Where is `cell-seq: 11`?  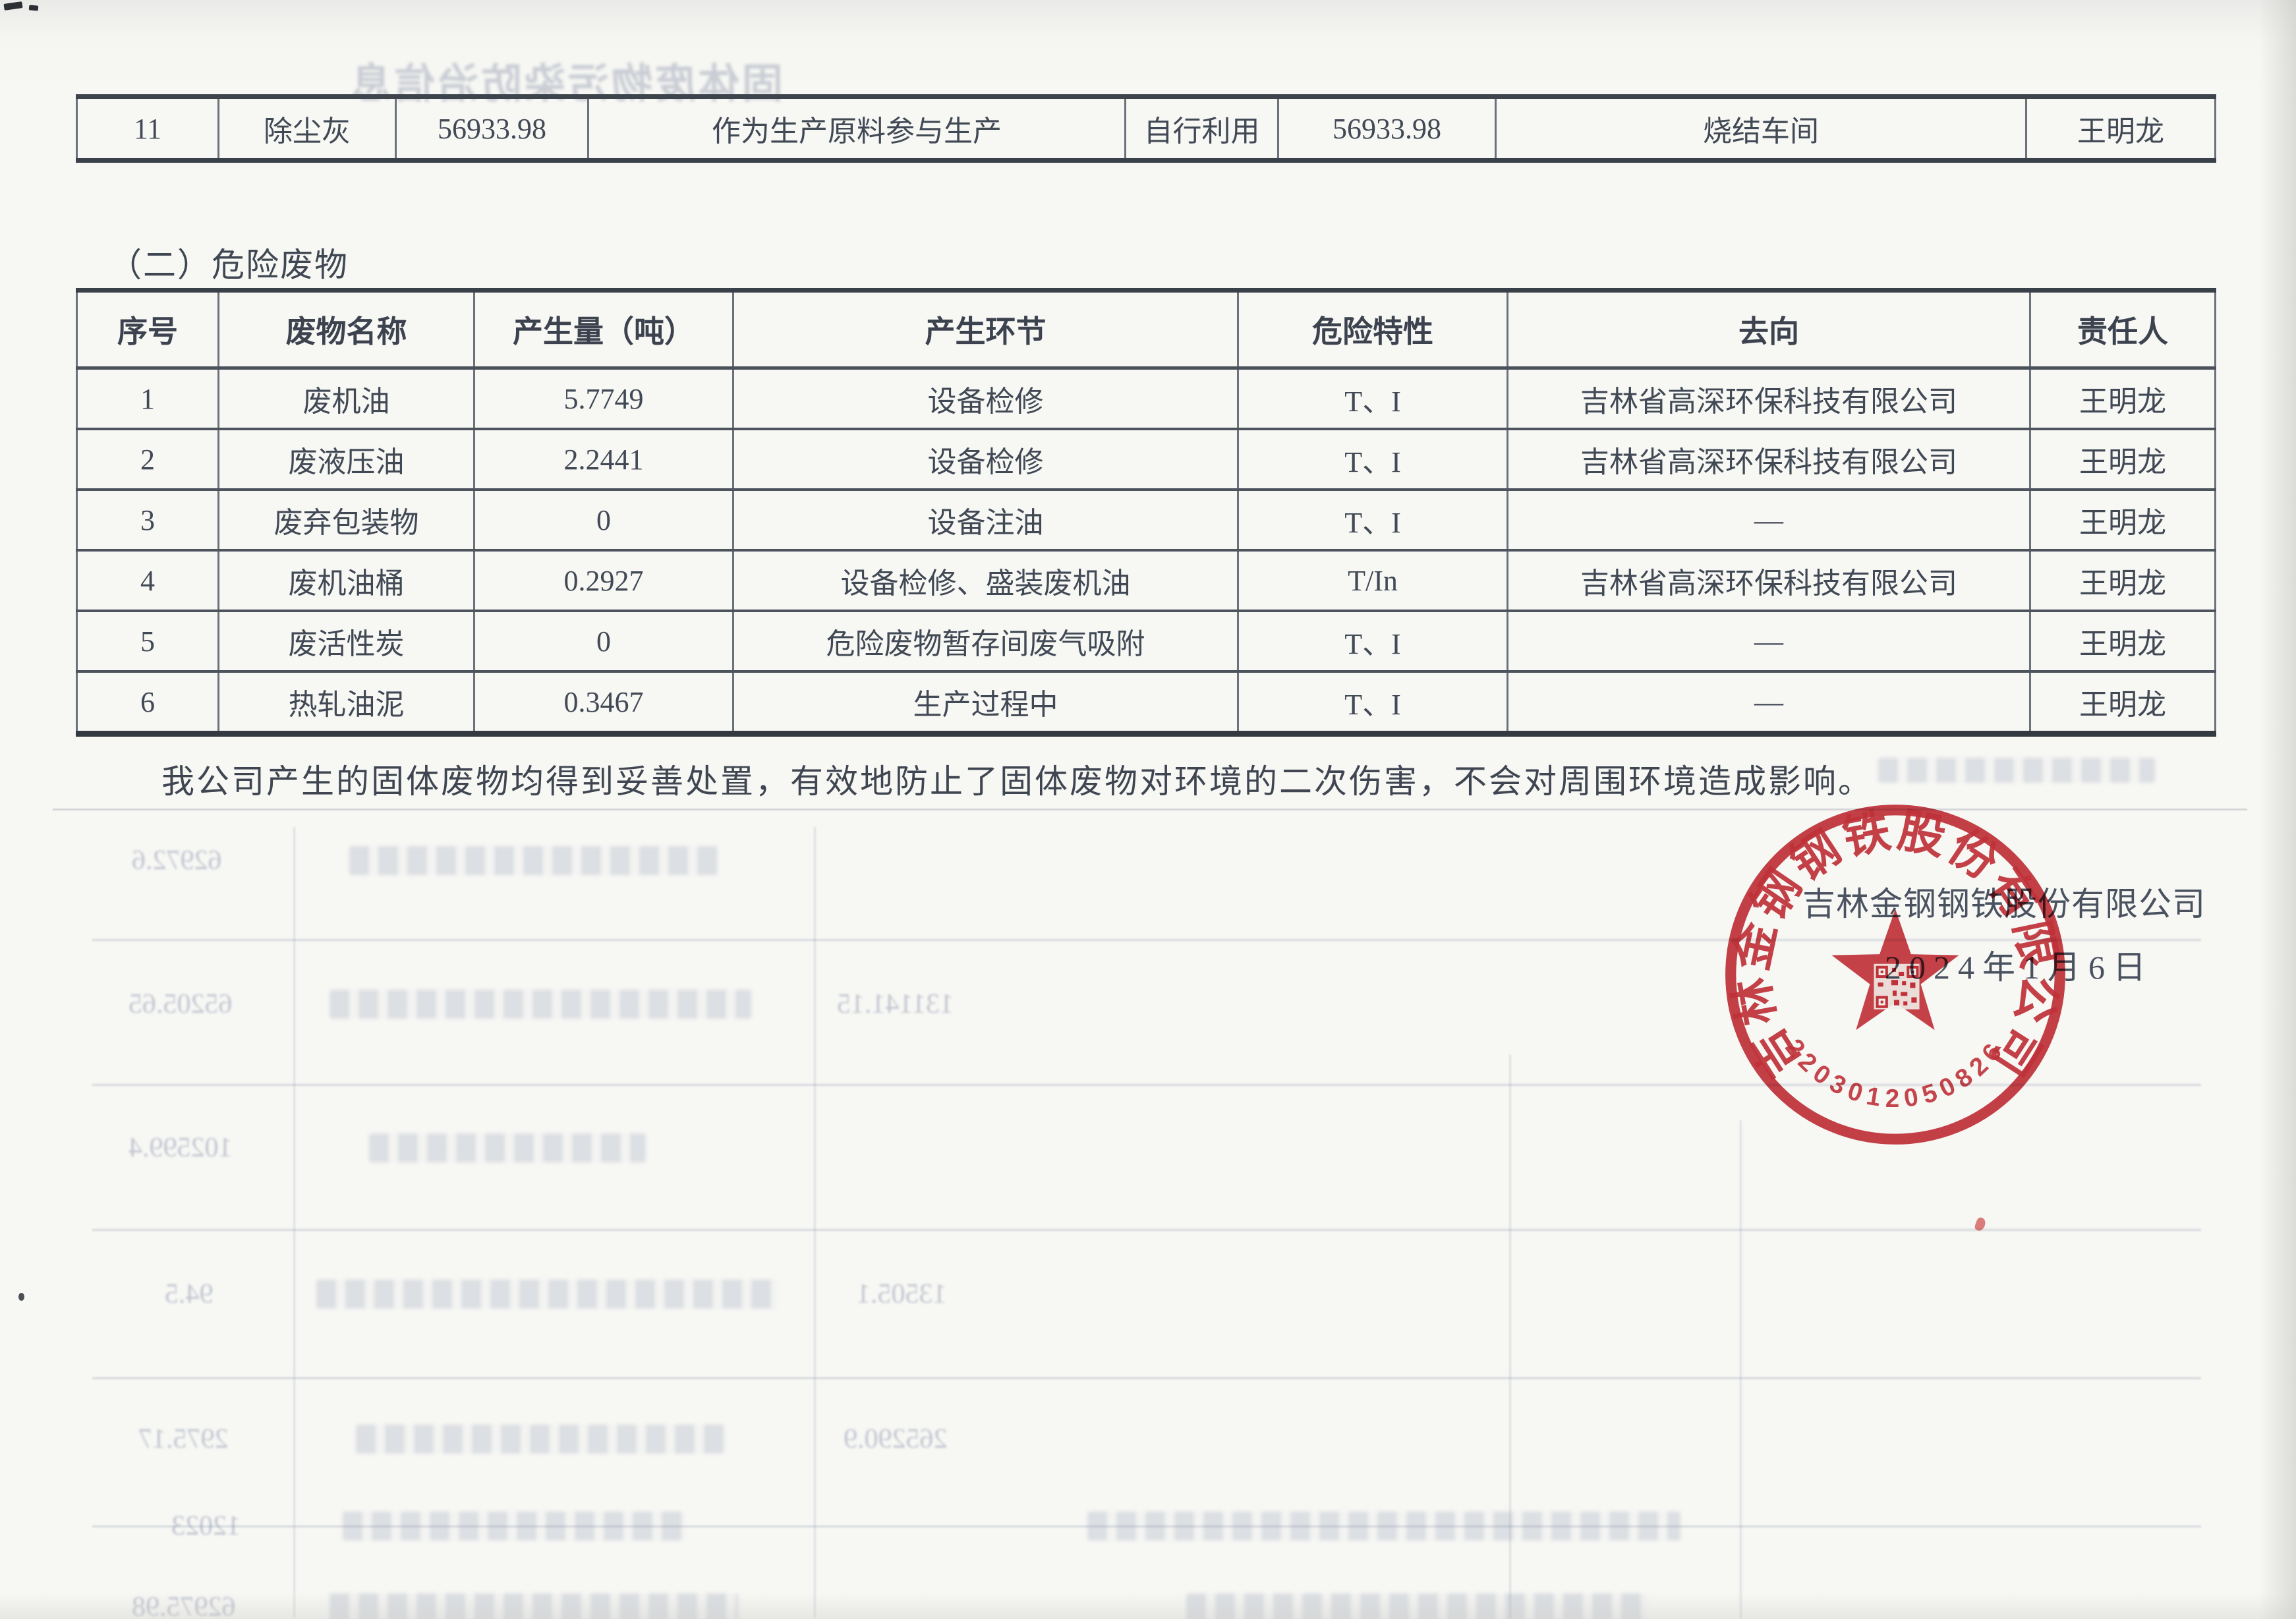
cell-seq: 11 is located at coordinates (147, 128).